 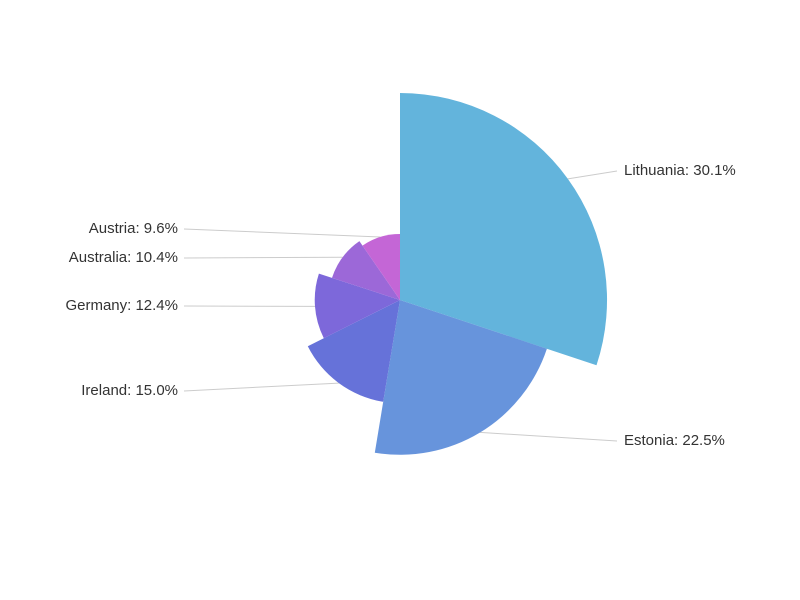 I want to click on pie-slice-germany, so click(x=357, y=306).